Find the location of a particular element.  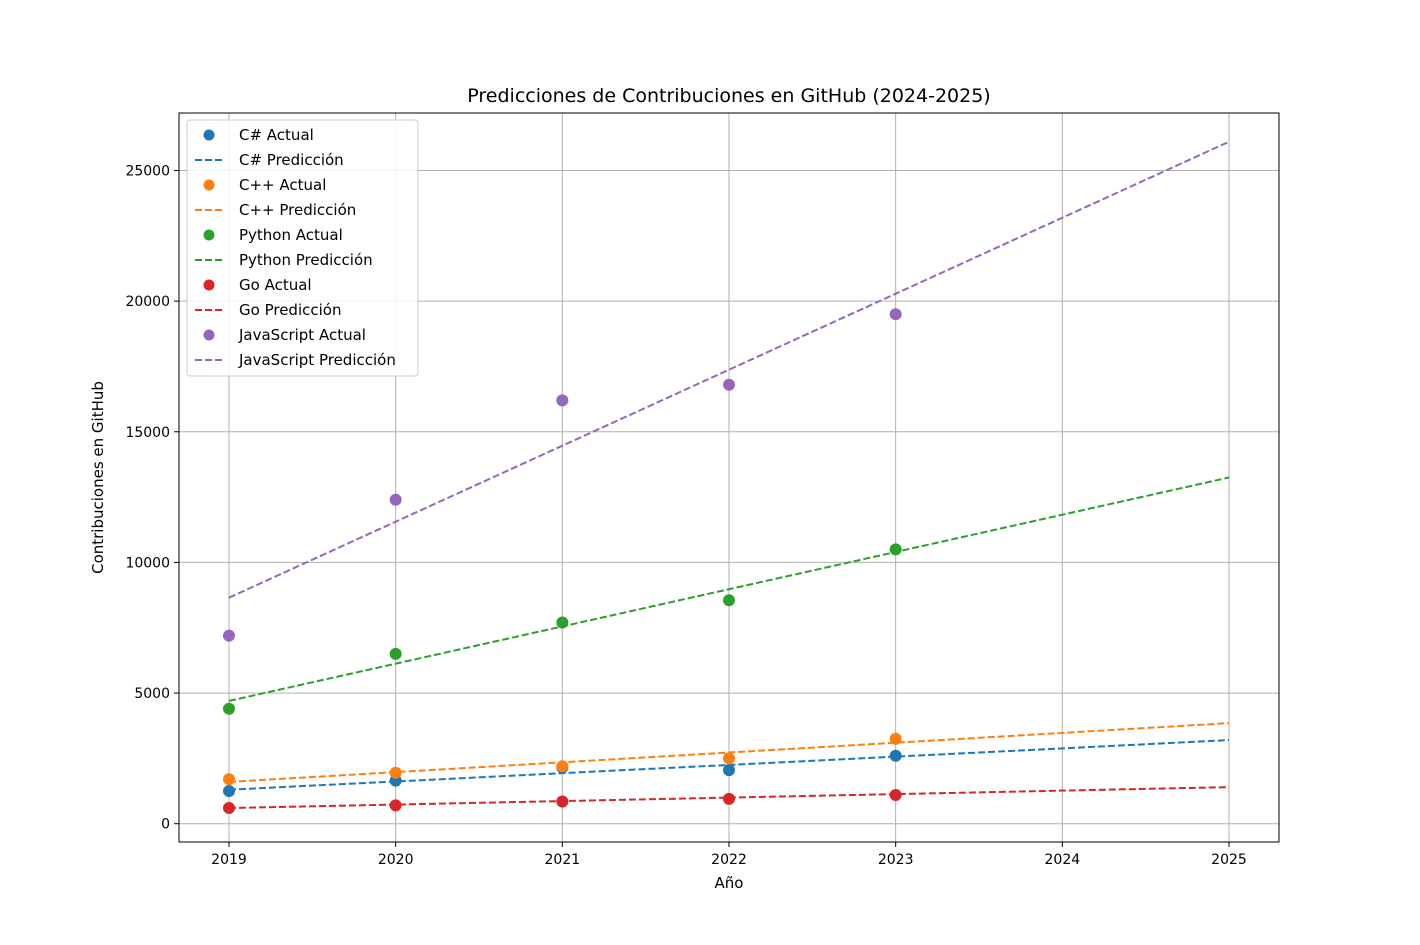

legend-label-prediction-cpp: C++ Predicción is located at coordinates (297, 210).